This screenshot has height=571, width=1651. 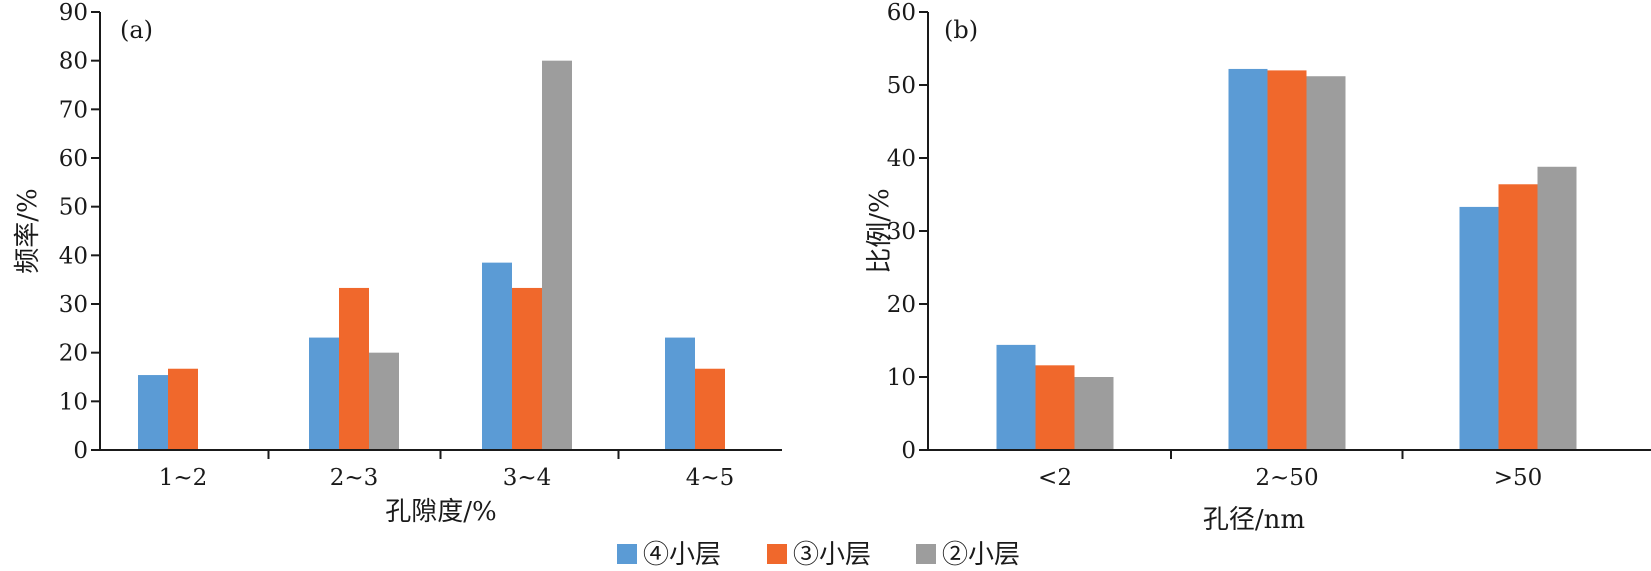 I want to click on legend-label: ④小层, so click(x=682, y=555).